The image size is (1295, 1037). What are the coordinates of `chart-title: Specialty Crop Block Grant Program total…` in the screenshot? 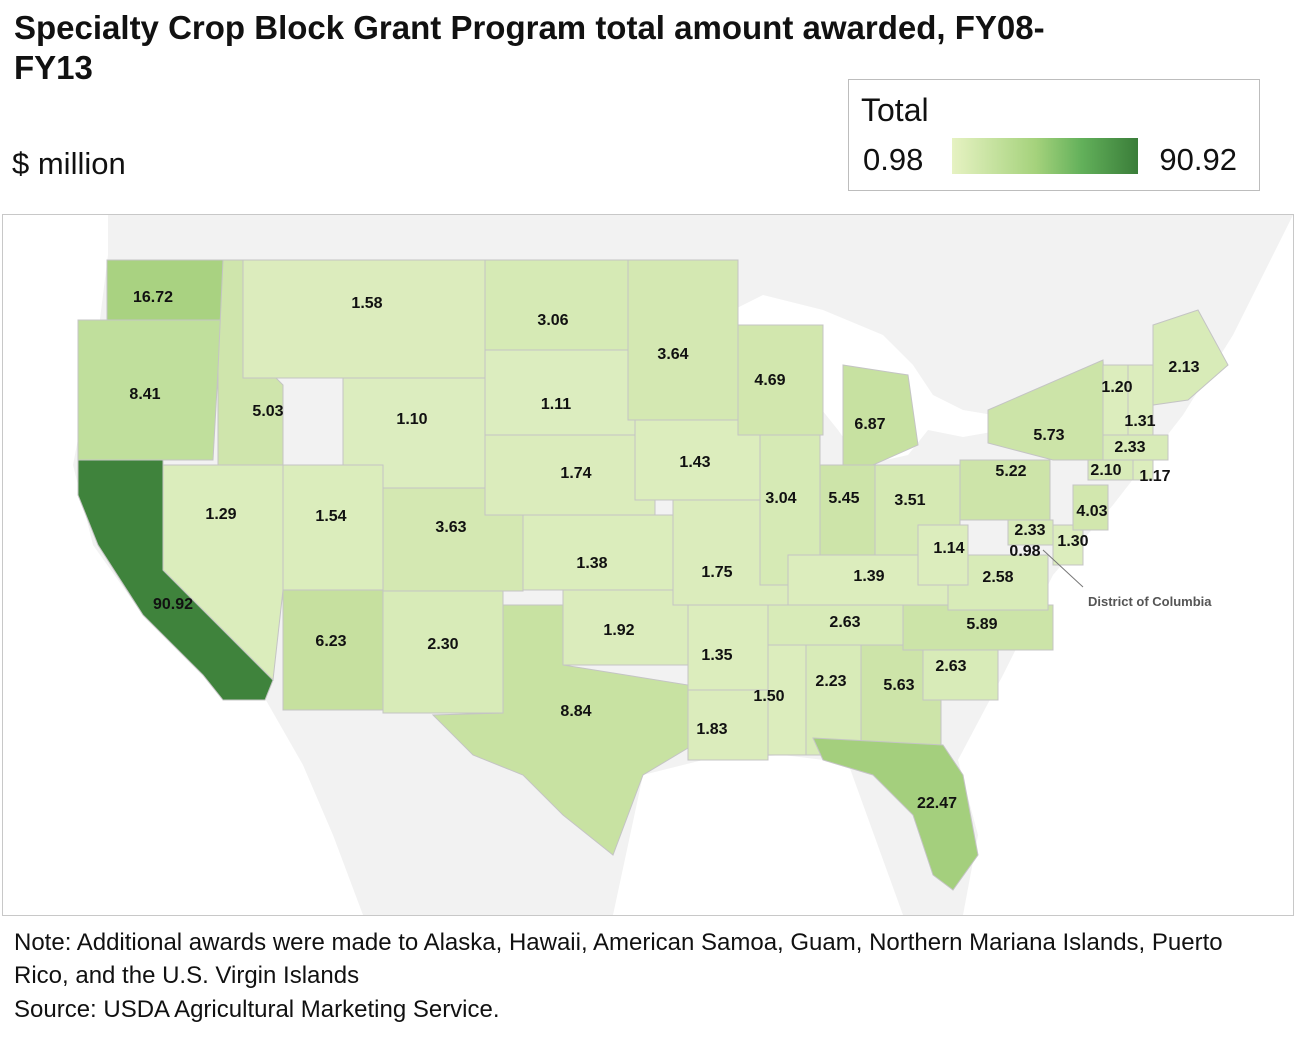 It's located at (529, 47).